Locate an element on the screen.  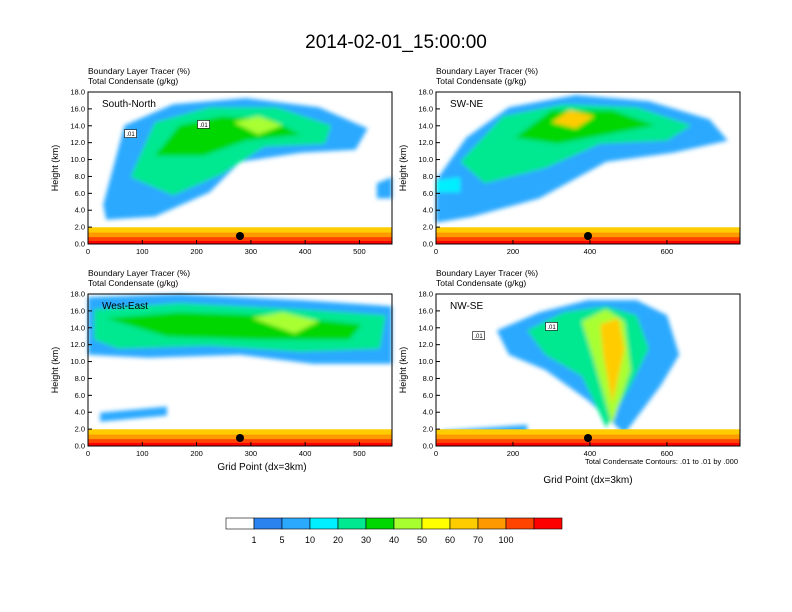
contour-label-box is located at coordinates (551, 326).